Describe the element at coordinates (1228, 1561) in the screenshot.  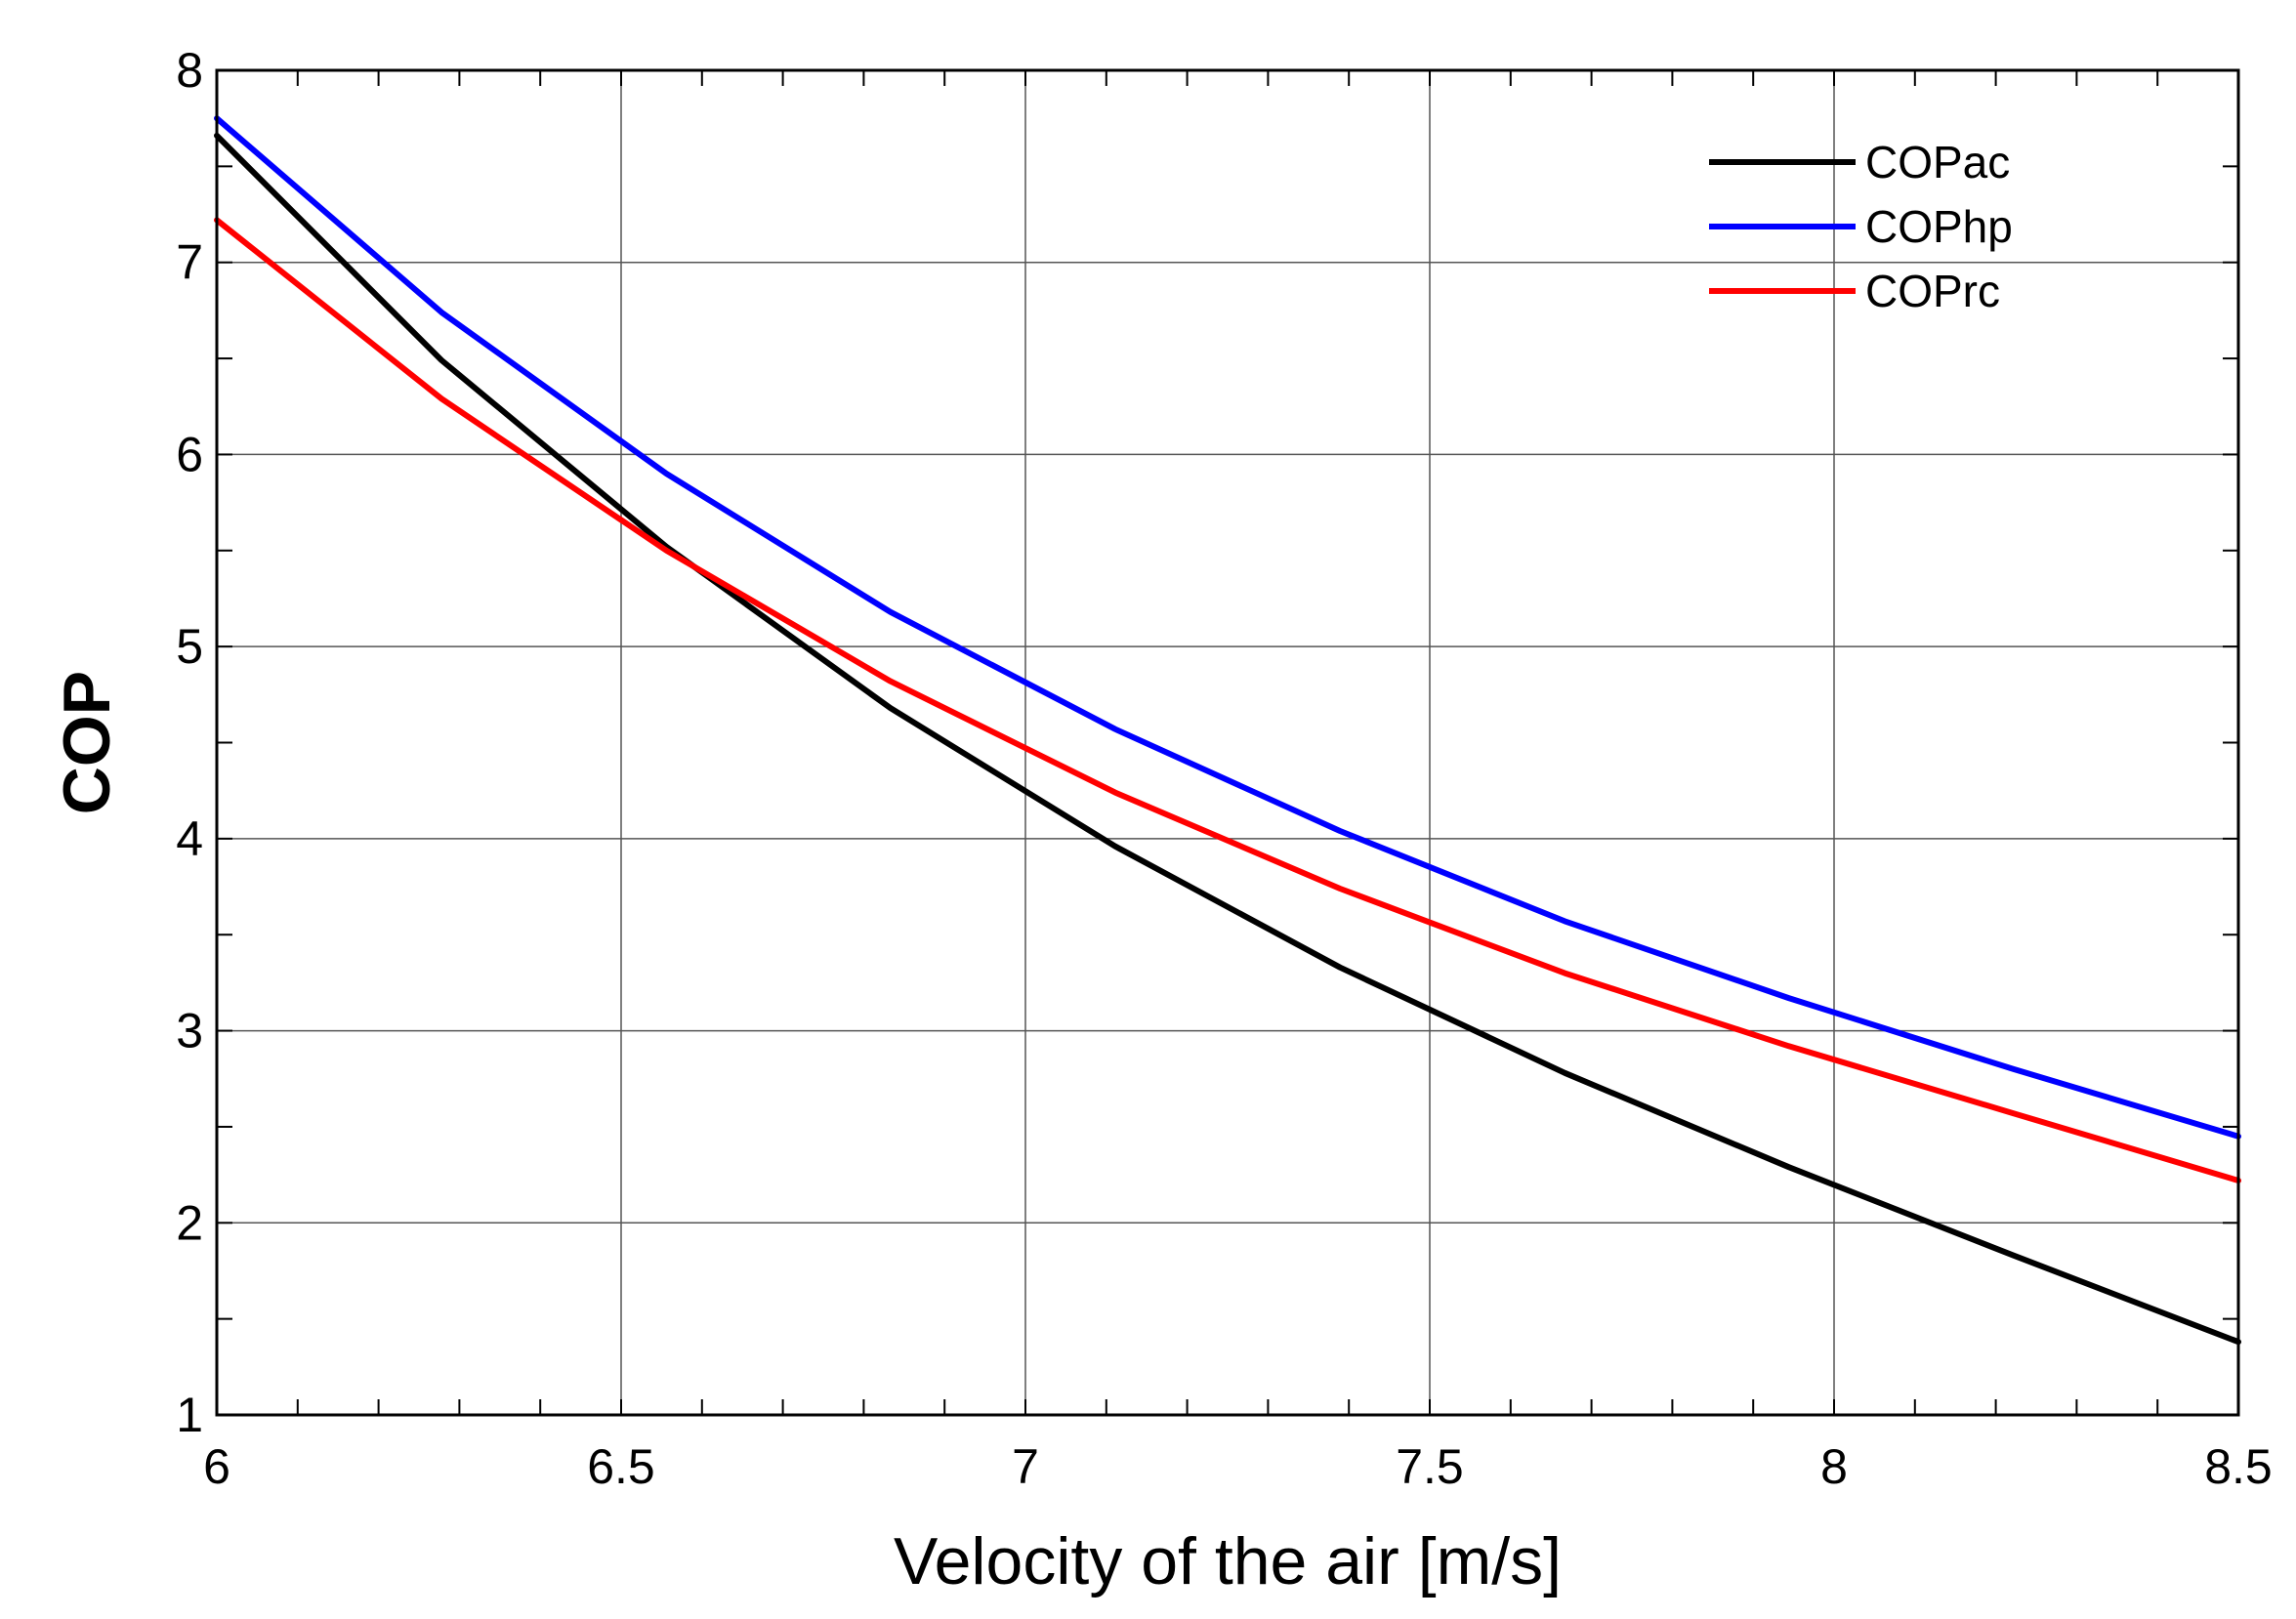
I see `x-axis-title: Velocity of the air [m/s]` at that location.